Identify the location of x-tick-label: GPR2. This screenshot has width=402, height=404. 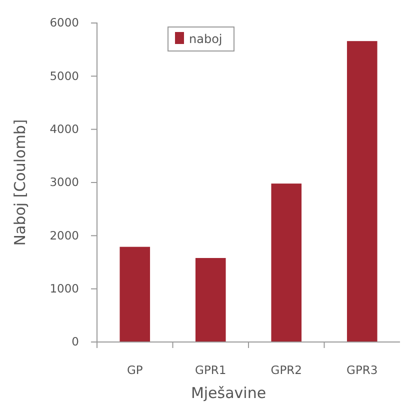
(286, 370).